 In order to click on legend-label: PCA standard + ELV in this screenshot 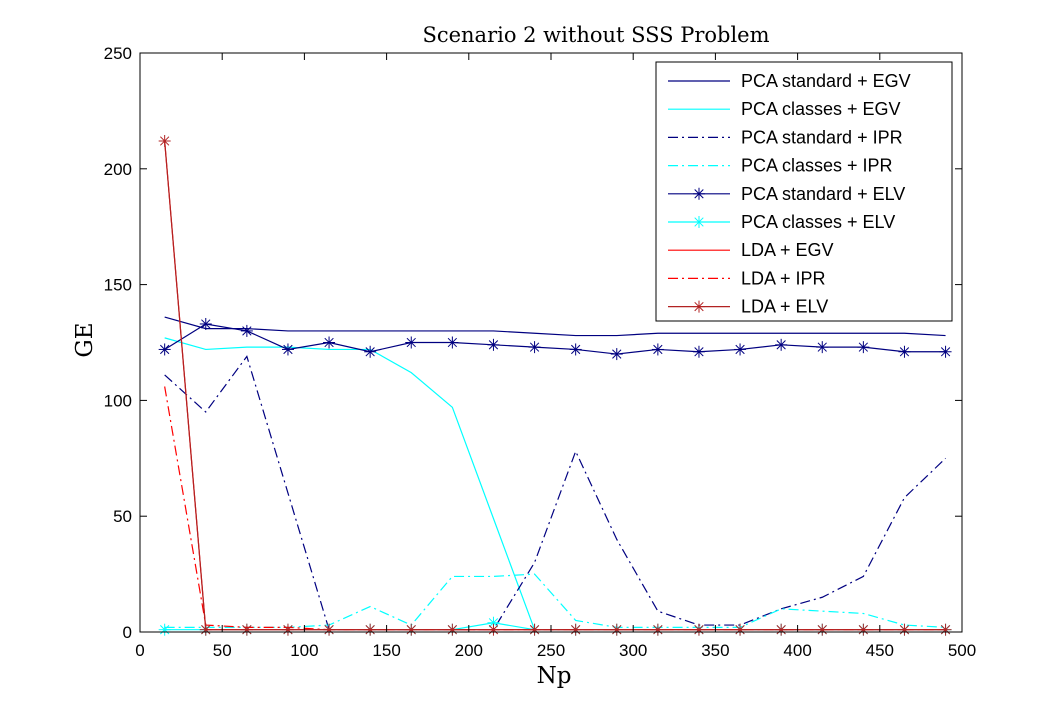, I will do `click(823, 194)`.